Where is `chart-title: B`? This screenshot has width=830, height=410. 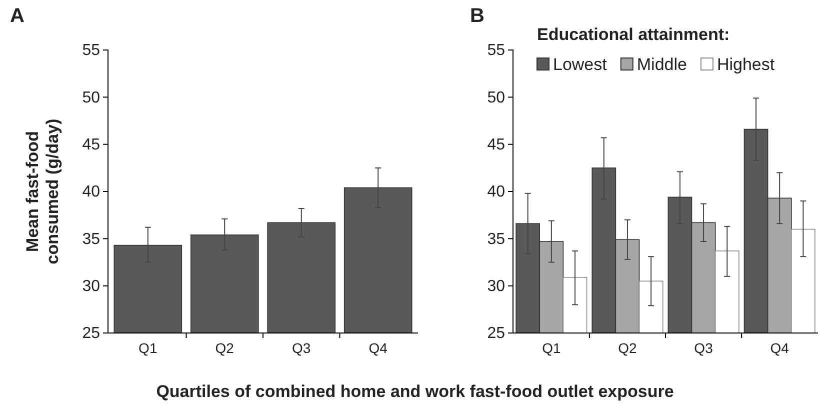
chart-title: B is located at coordinates (477, 16).